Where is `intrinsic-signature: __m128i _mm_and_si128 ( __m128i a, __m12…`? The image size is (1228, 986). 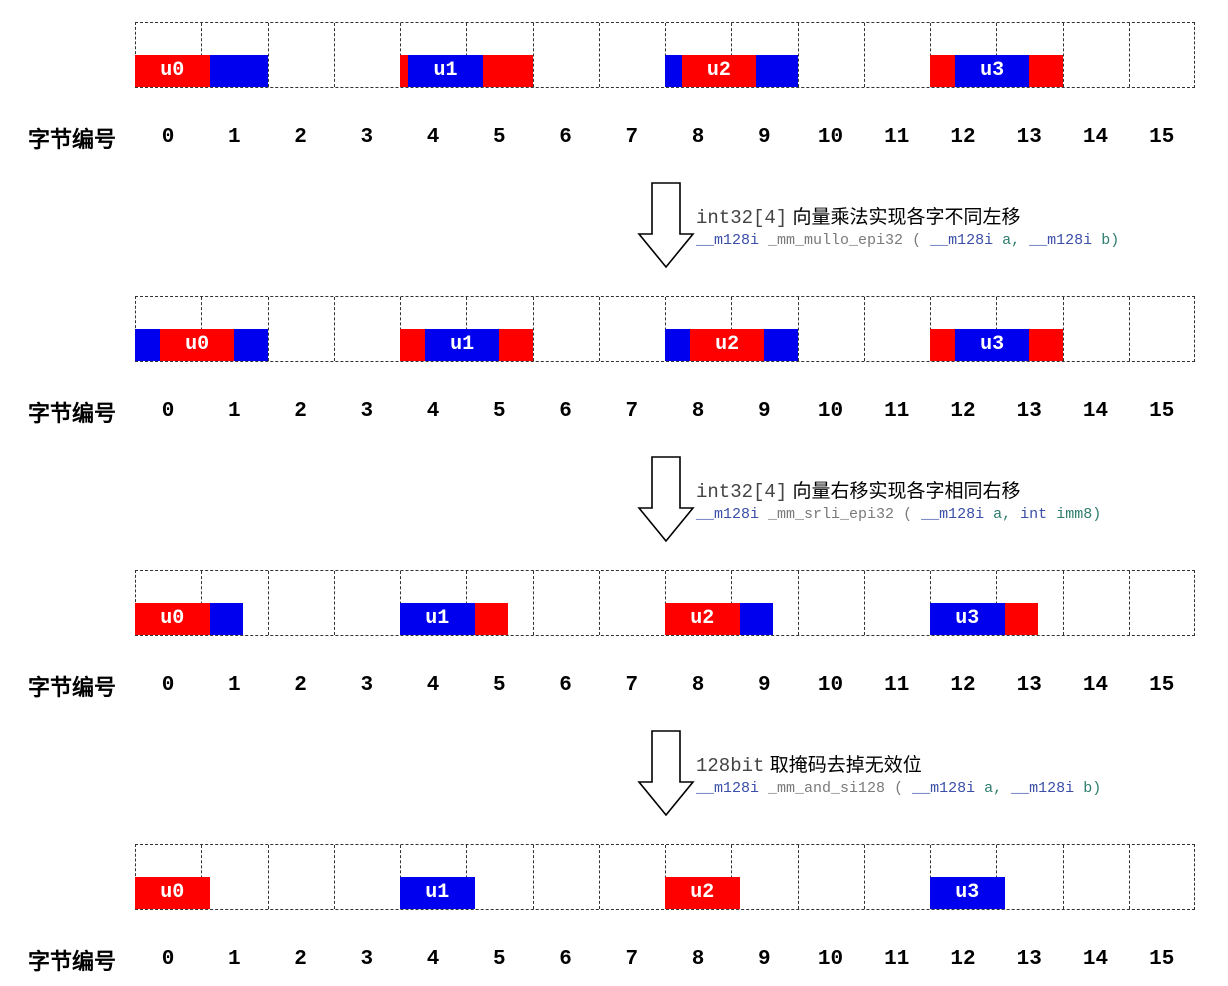 intrinsic-signature: __m128i _mm_and_si128 ( __m128i a, __m12… is located at coordinates (898, 788).